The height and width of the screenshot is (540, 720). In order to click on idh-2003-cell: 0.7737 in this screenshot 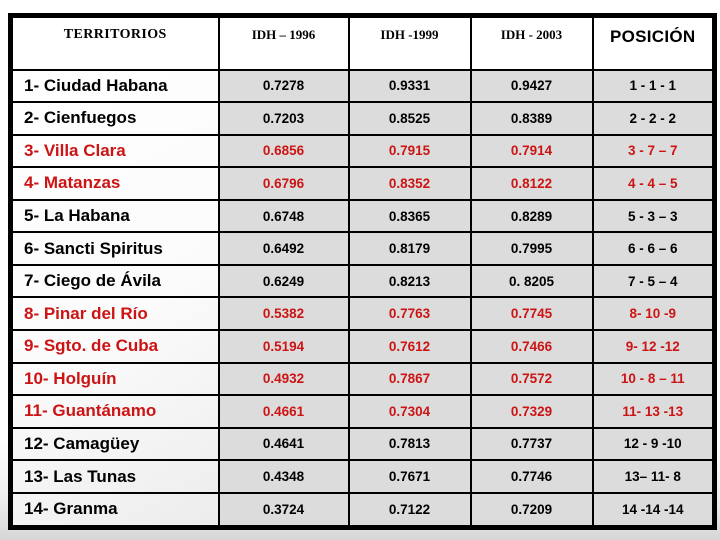, I will do `click(531, 444)`.